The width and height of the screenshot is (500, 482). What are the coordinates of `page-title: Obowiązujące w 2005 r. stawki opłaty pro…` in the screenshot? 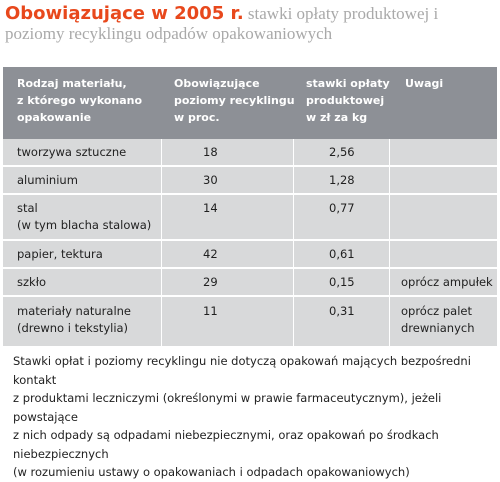 It's located at (250, 24).